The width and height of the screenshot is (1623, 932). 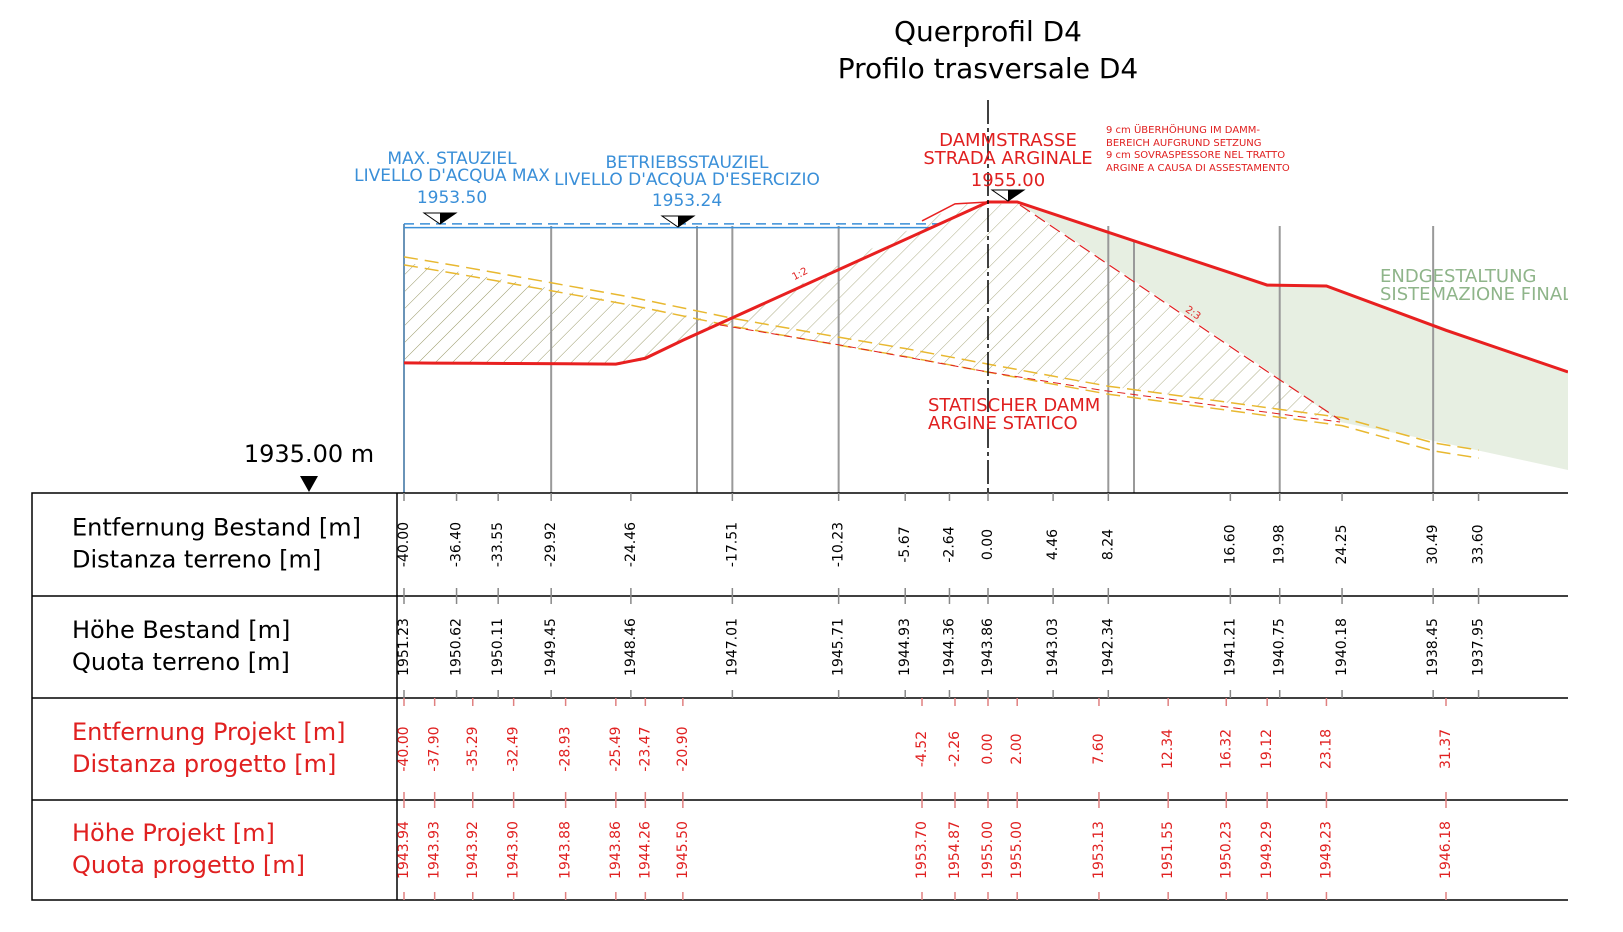 I want to click on row-value: 23.18, so click(x=1326, y=749).